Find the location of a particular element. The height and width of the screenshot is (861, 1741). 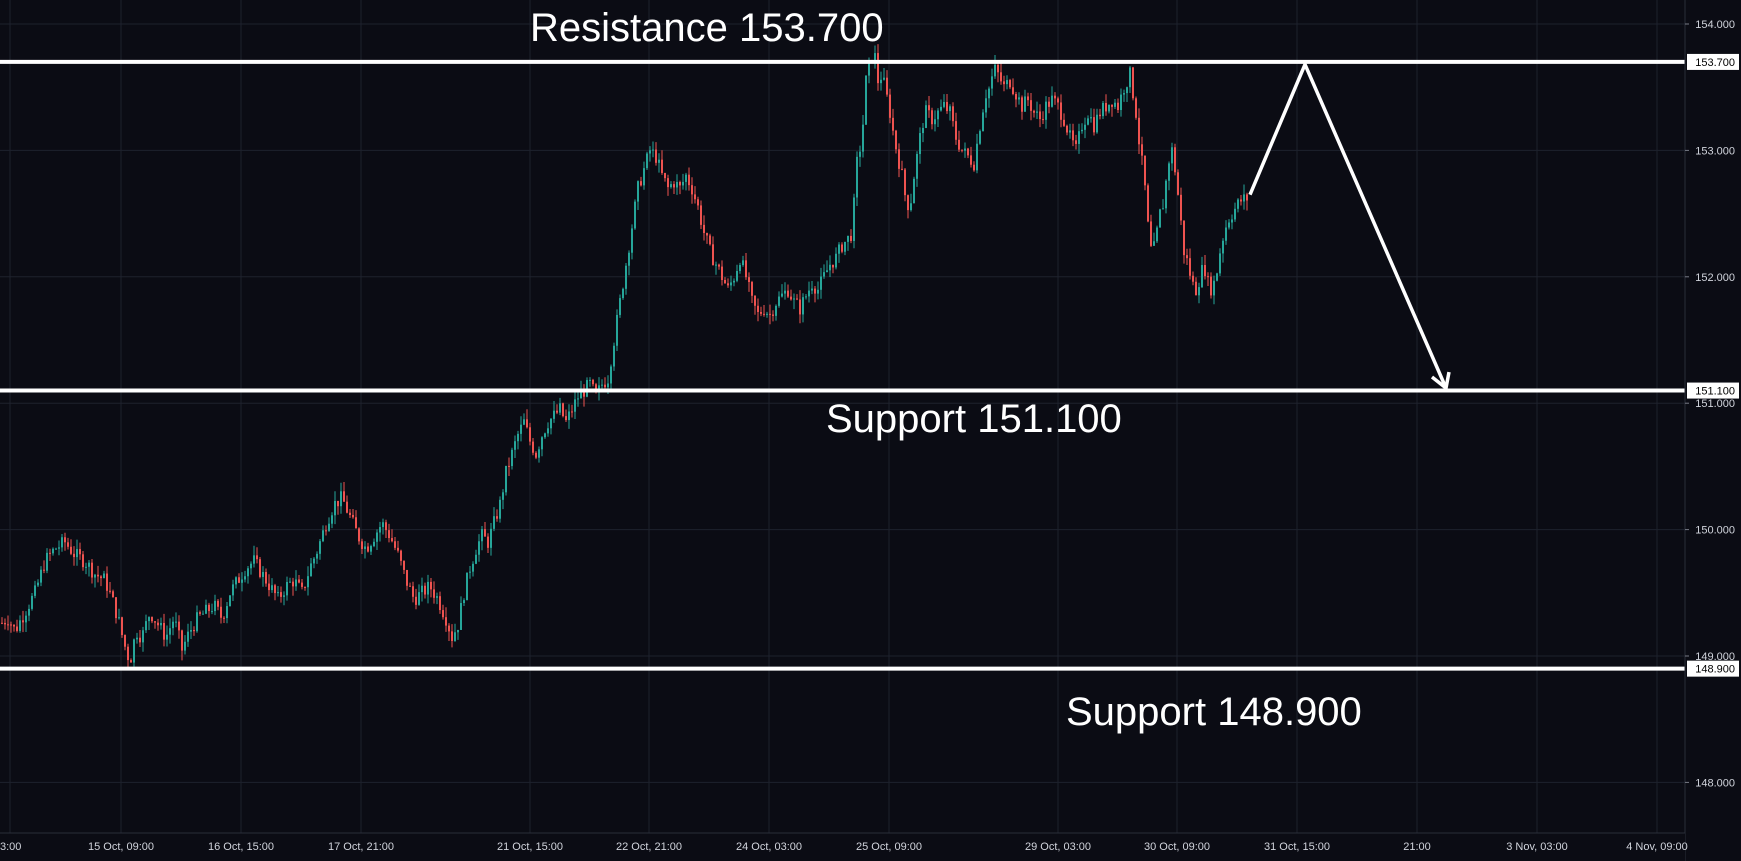

x-tick-label: 4 Nov, 09:00 is located at coordinates (1657, 847).